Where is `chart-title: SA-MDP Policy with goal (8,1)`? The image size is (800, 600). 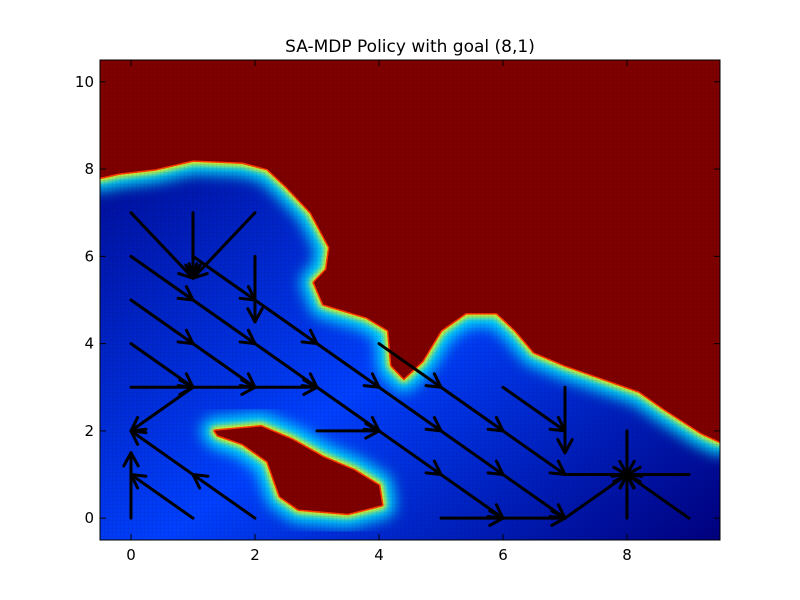 chart-title: SA-MDP Policy with goal (8,1) is located at coordinates (410, 47).